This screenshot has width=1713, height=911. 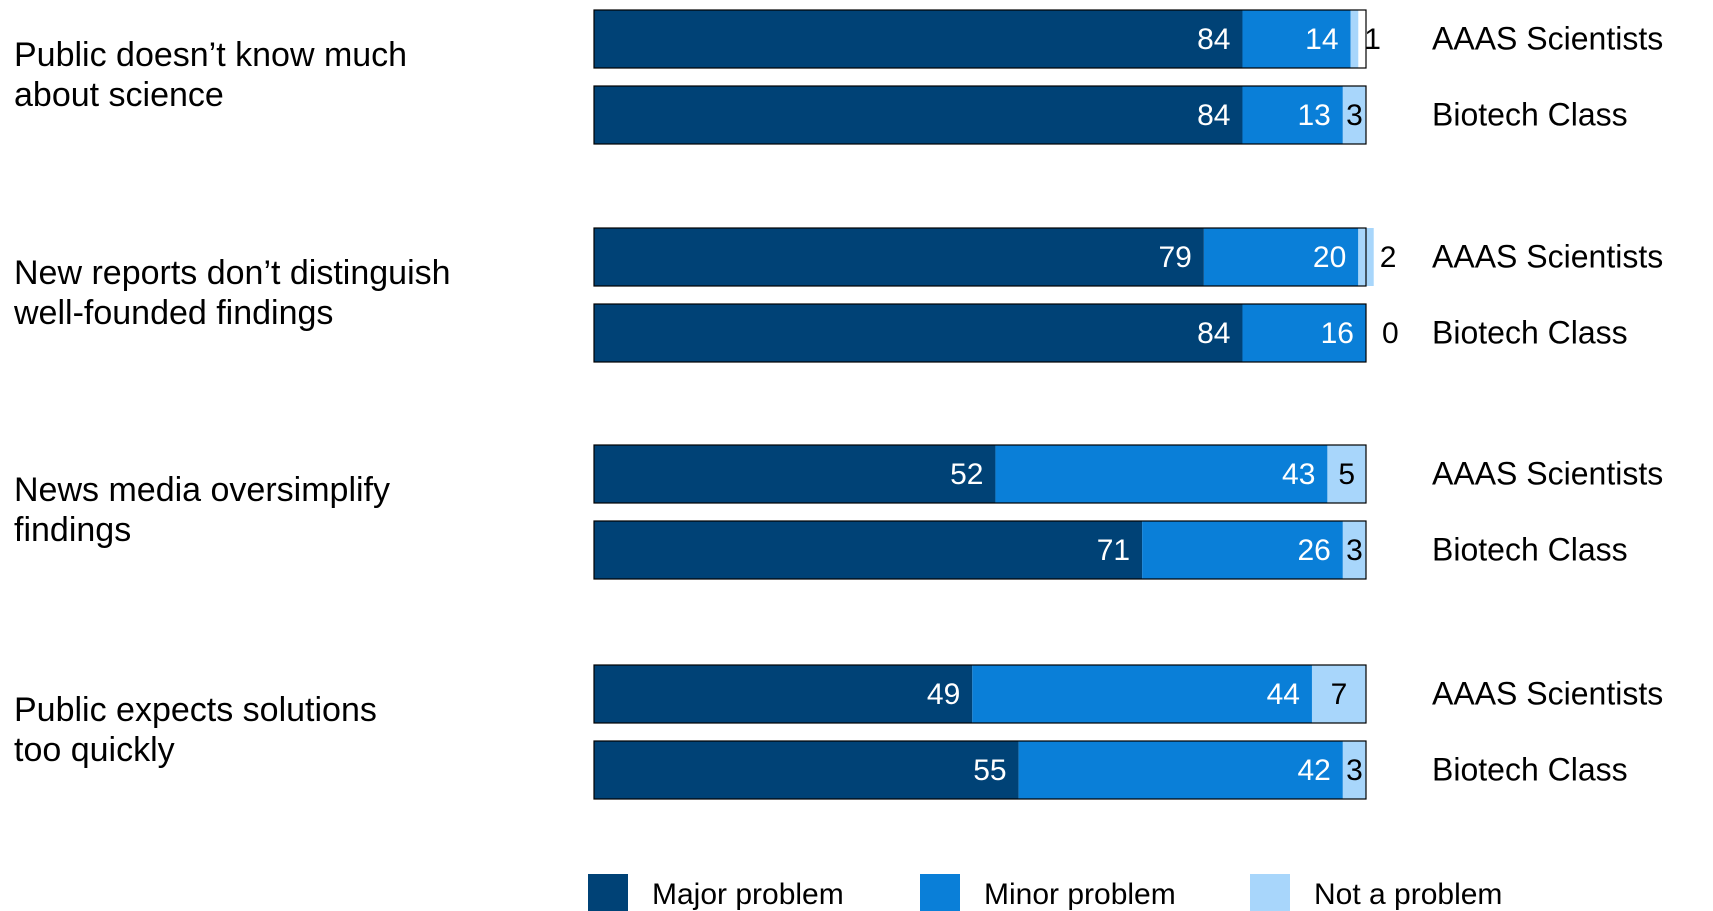 I want to click on data-label: 42, so click(x=1313, y=770).